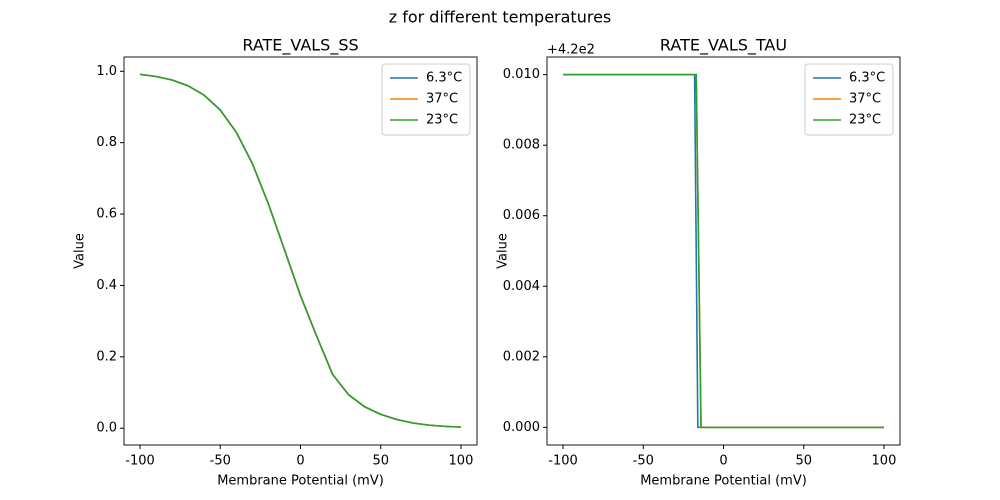 This screenshot has width=1000, height=500. What do you see at coordinates (106, 356) in the screenshot?
I see `y-tick-label: 0.2` at bounding box center [106, 356].